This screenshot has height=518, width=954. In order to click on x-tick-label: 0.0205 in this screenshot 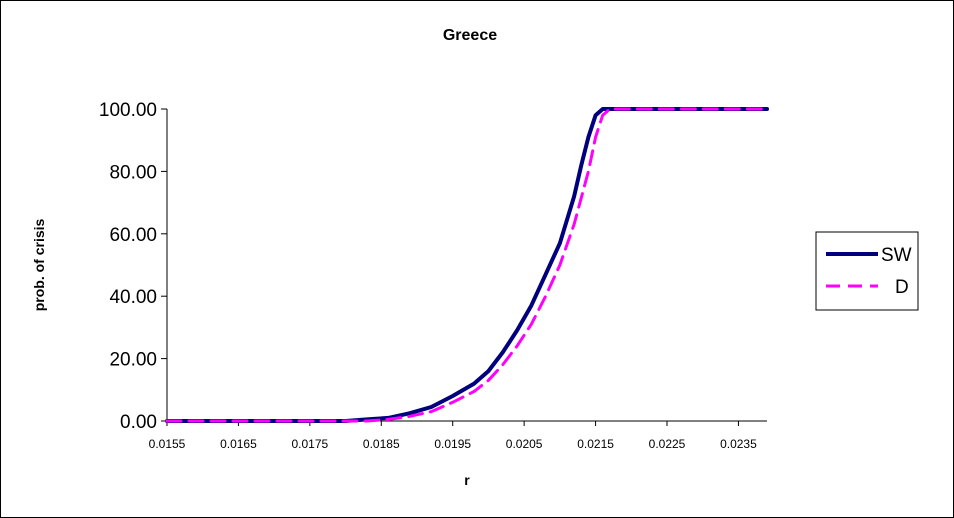, I will do `click(524, 444)`.